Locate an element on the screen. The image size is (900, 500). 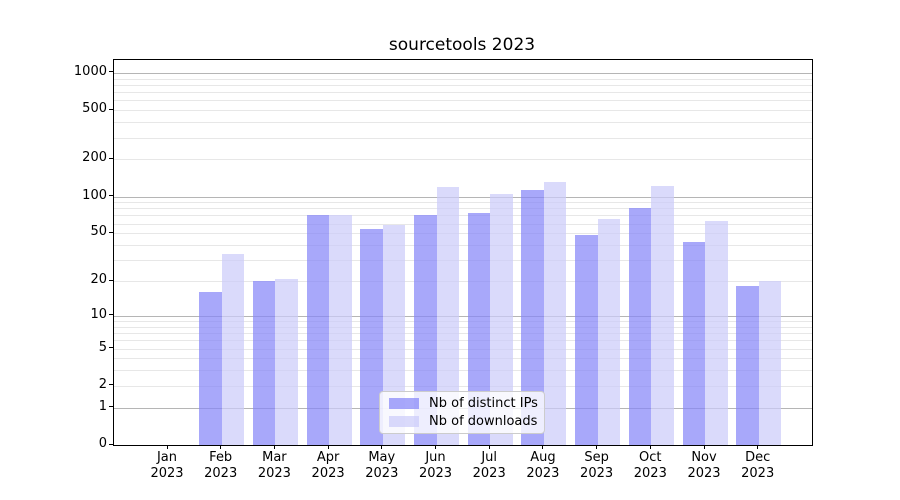
y-tick-label-0: 0 is located at coordinates (102, 443).